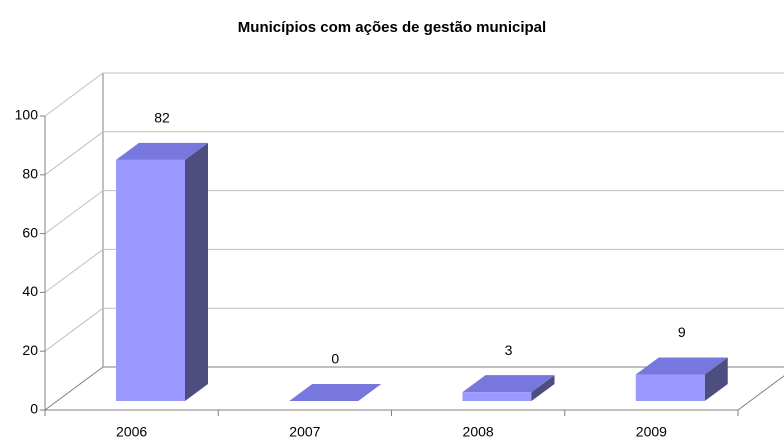 The height and width of the screenshot is (441, 784). I want to click on x-tick-label: 2009, so click(651, 432).